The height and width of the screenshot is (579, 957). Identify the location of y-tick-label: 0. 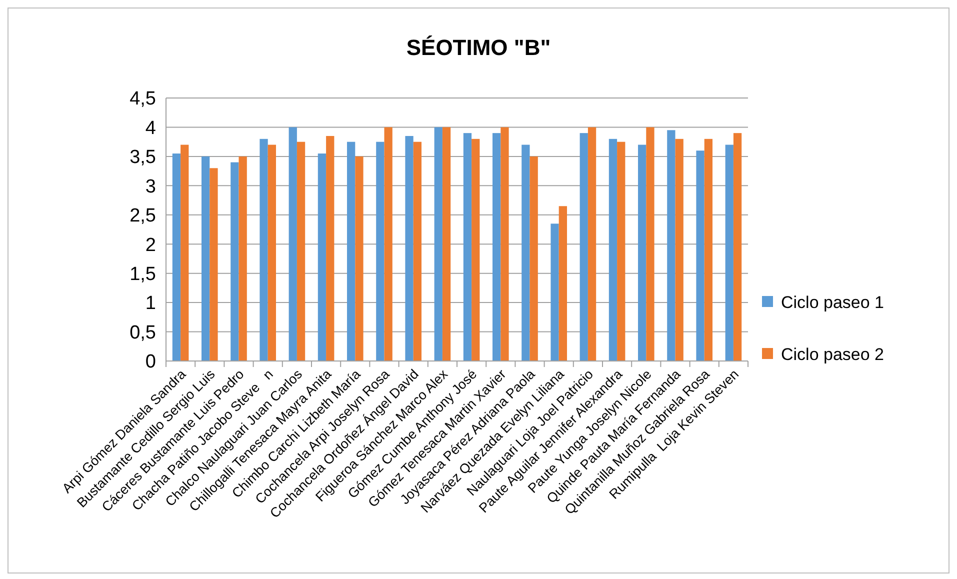
(150, 362).